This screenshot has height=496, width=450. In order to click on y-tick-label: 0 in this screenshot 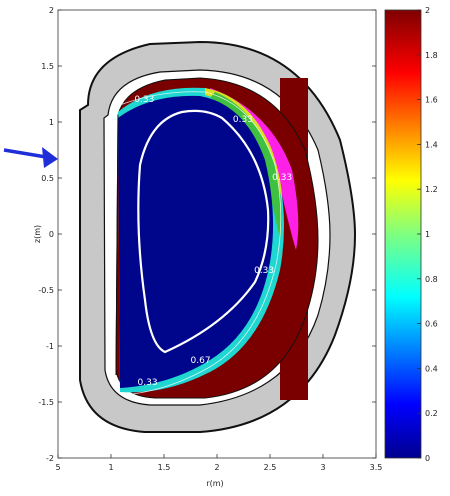, I will do `click(51, 234)`.